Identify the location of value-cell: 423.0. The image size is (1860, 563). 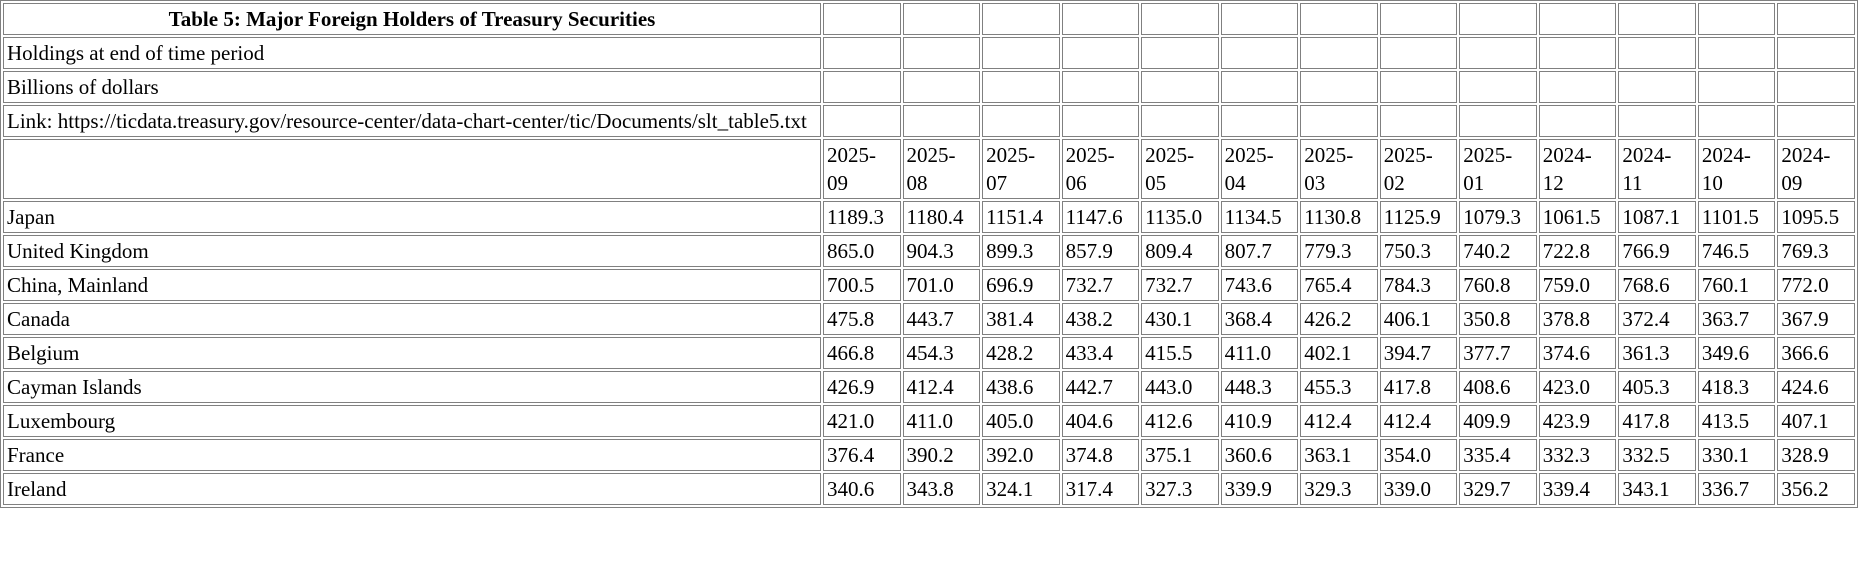
(1577, 387).